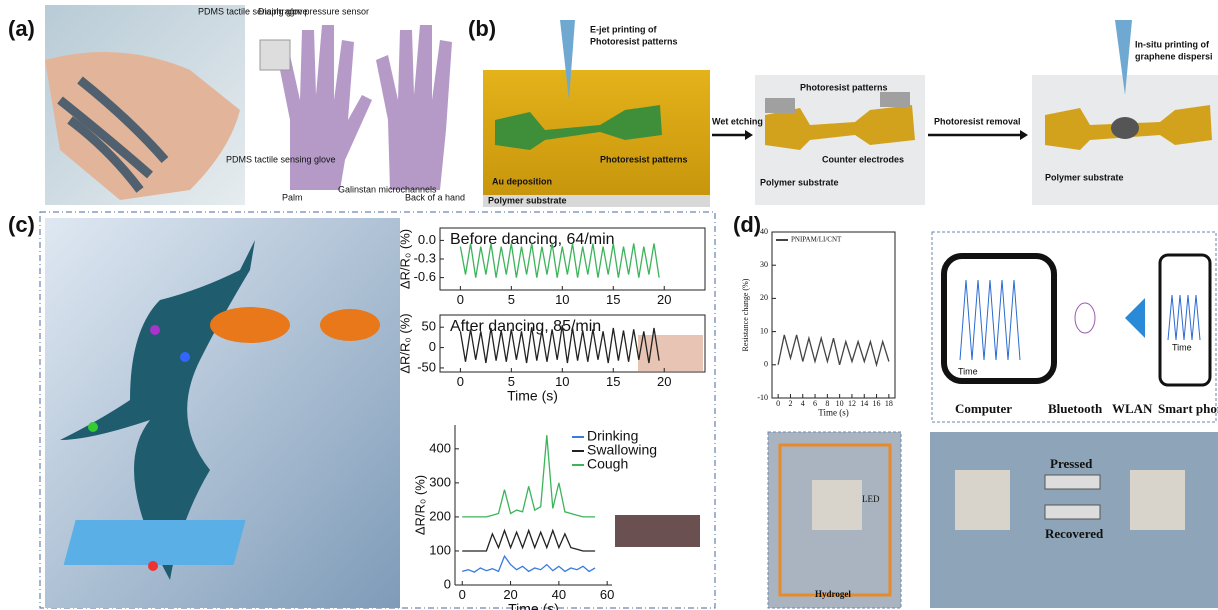 The width and height of the screenshot is (1218, 610). What do you see at coordinates (613, 381) in the screenshot?
I see `x-tick-label: 15` at bounding box center [613, 381].